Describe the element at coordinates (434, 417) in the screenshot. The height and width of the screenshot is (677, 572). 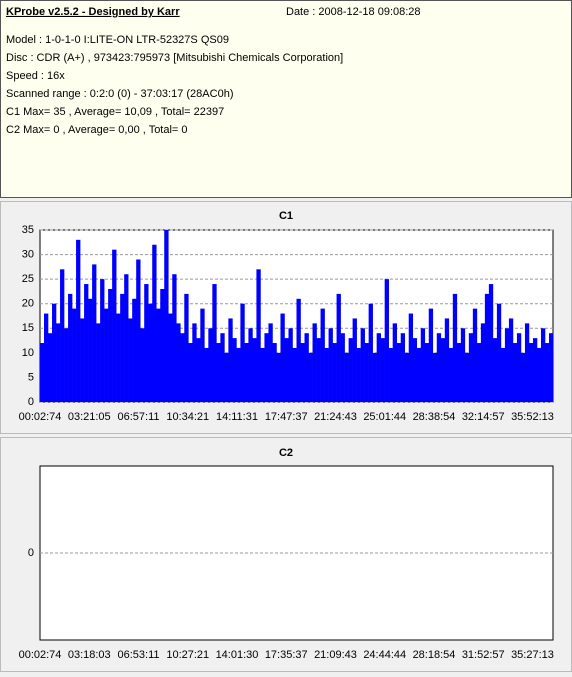
I see `x-tick-label: 28:38:54` at that location.